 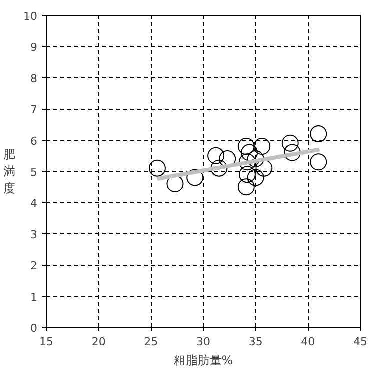 I want to click on y-tick-label: 1, so click(x=34, y=297).